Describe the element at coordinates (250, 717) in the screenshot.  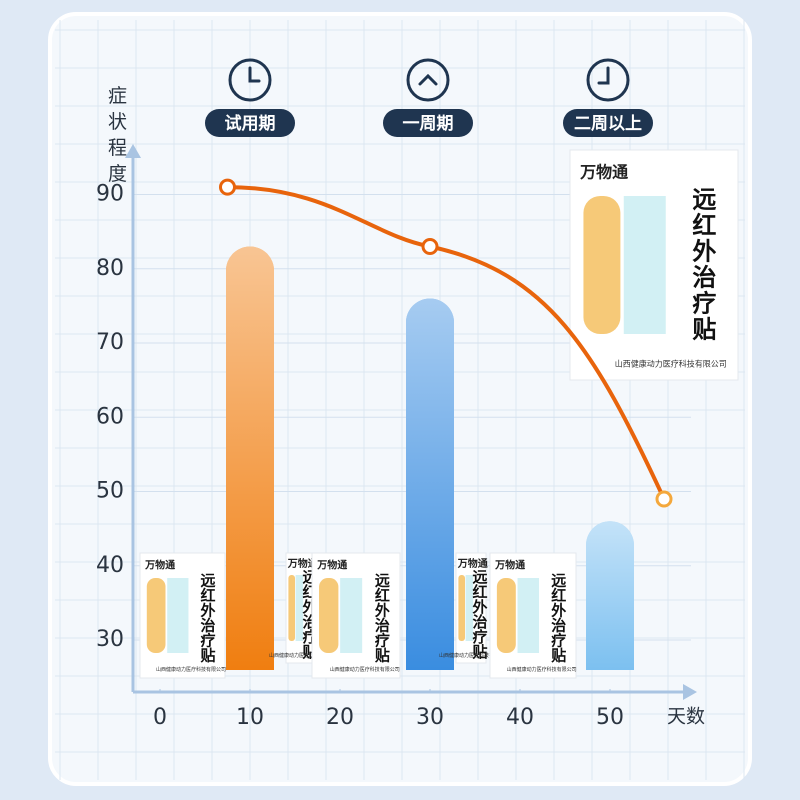
I see `x-tick-label: 10` at that location.